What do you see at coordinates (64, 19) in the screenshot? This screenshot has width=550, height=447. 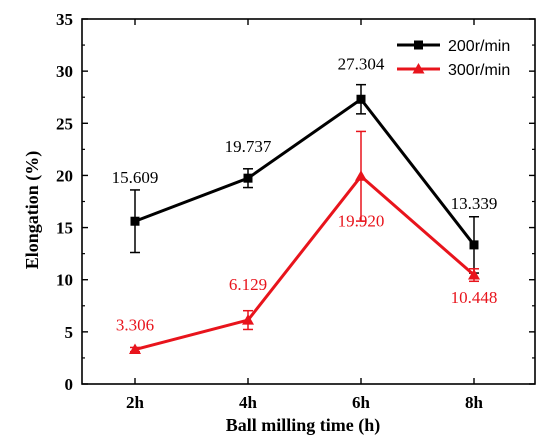 I see `y-tick-label: 35` at bounding box center [64, 19].